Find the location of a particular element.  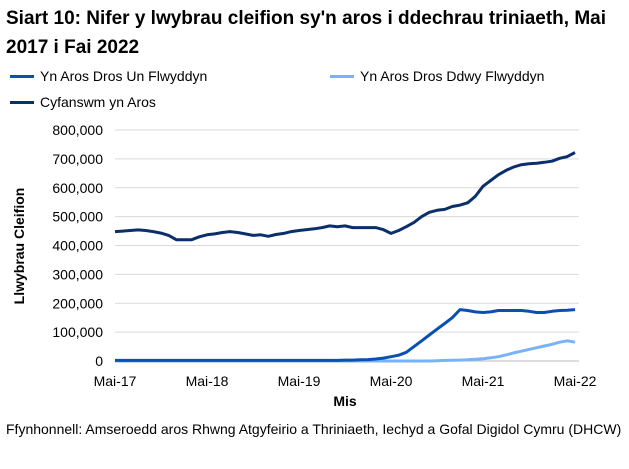

legend-item-over-one-year: Yn Aros Dros Un Flwyddyn is located at coordinates (108, 76).